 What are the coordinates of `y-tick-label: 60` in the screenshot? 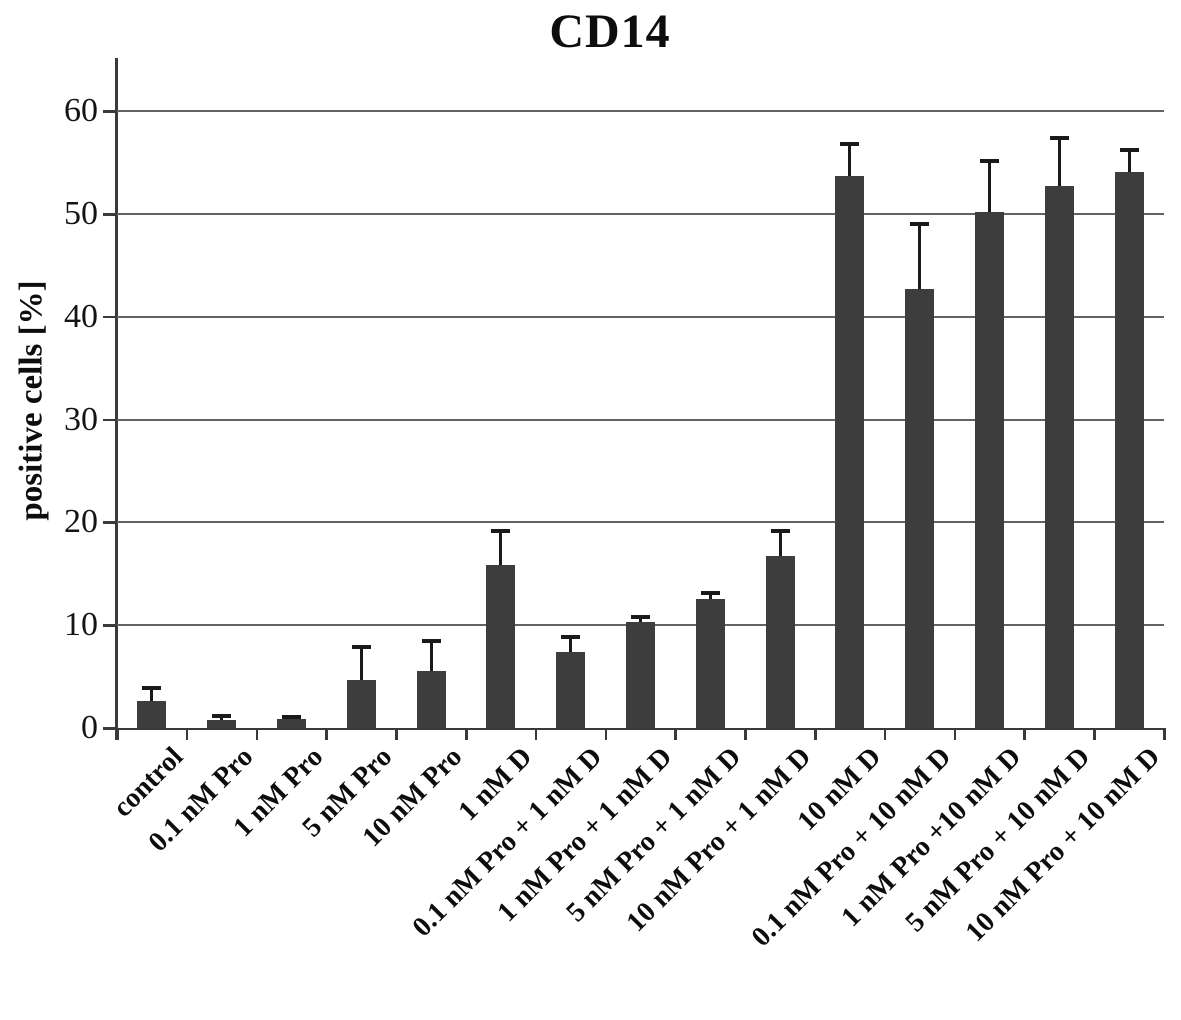 It's located at (81, 111).